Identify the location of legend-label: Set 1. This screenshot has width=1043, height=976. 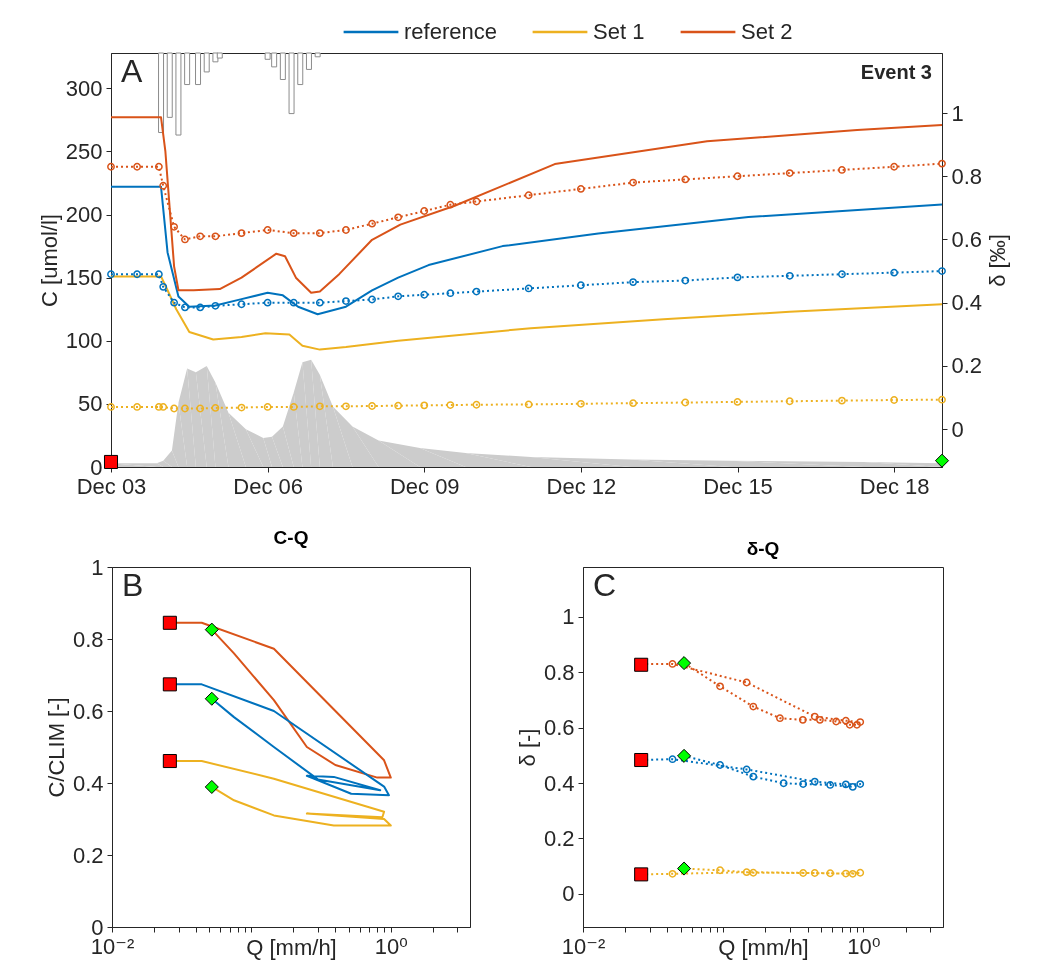
(619, 31).